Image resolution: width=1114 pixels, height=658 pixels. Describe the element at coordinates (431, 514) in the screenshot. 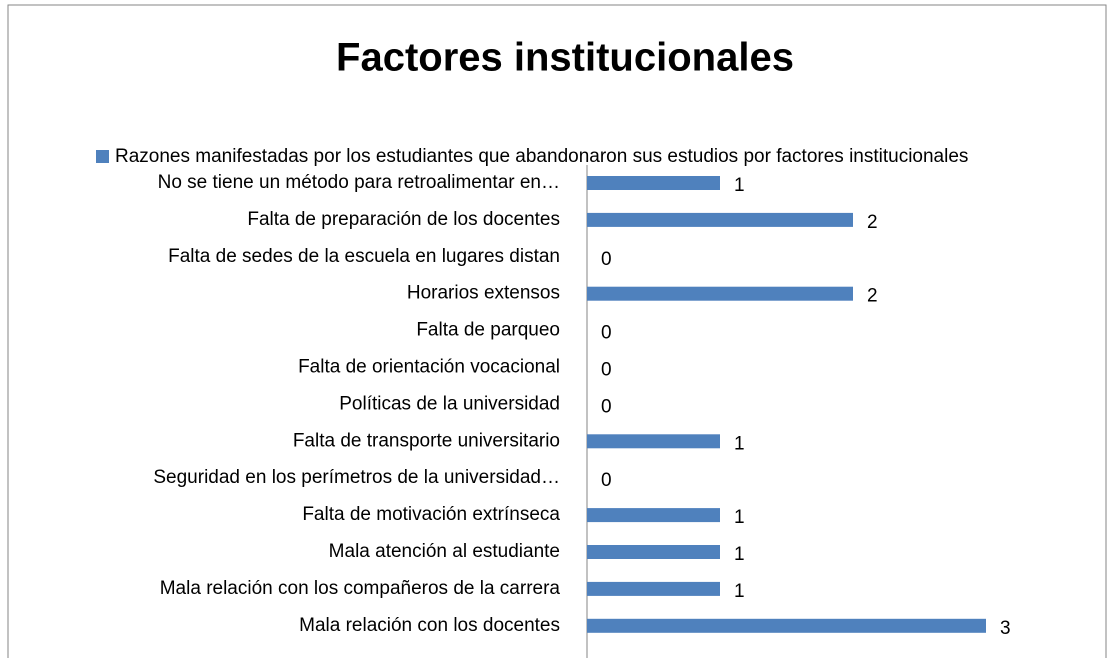

I see `category-label: Falta de motivación extrínseca` at that location.